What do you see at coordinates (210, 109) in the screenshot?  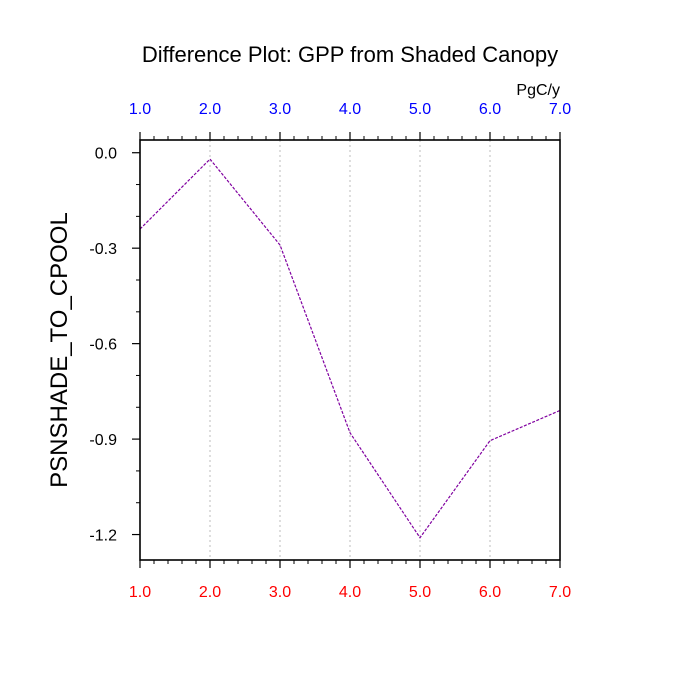 I see `x-tick-label-top: 2.0` at bounding box center [210, 109].